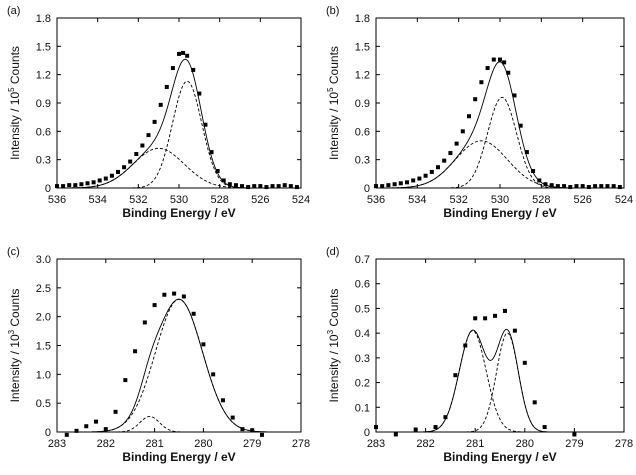 This screenshot has height=475, width=636. Describe the element at coordinates (458, 200) in the screenshot. I see `x-tick-label: 532` at that location.